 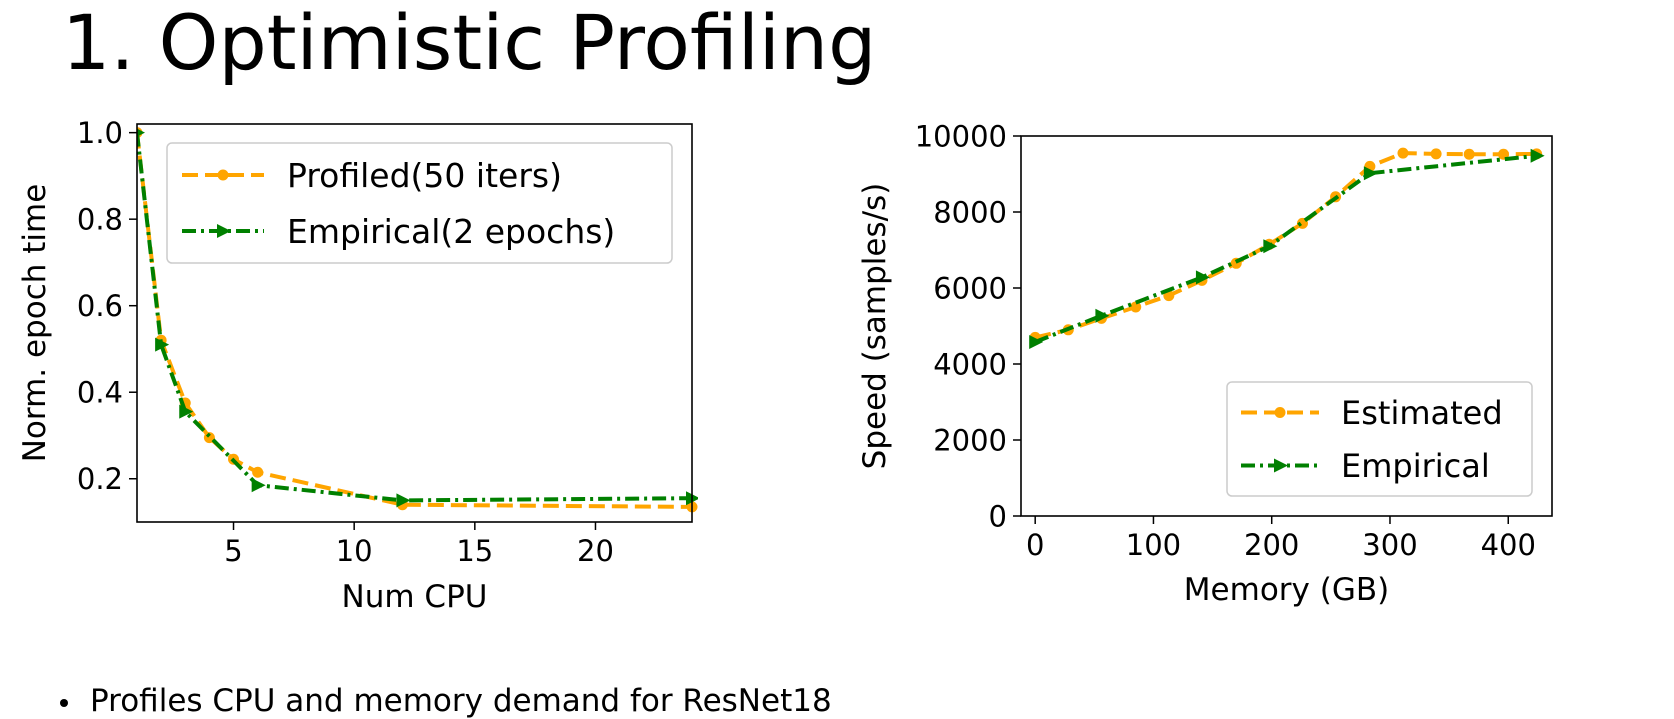 What do you see at coordinates (100, 133) in the screenshot?
I see `y-tick-label: 1.0` at bounding box center [100, 133].